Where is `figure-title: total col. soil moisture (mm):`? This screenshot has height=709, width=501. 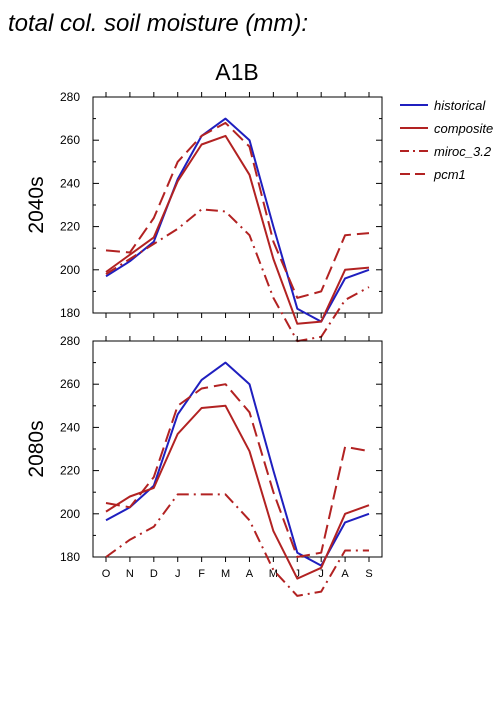 figure-title: total col. soil moisture (mm): is located at coordinates (158, 23).